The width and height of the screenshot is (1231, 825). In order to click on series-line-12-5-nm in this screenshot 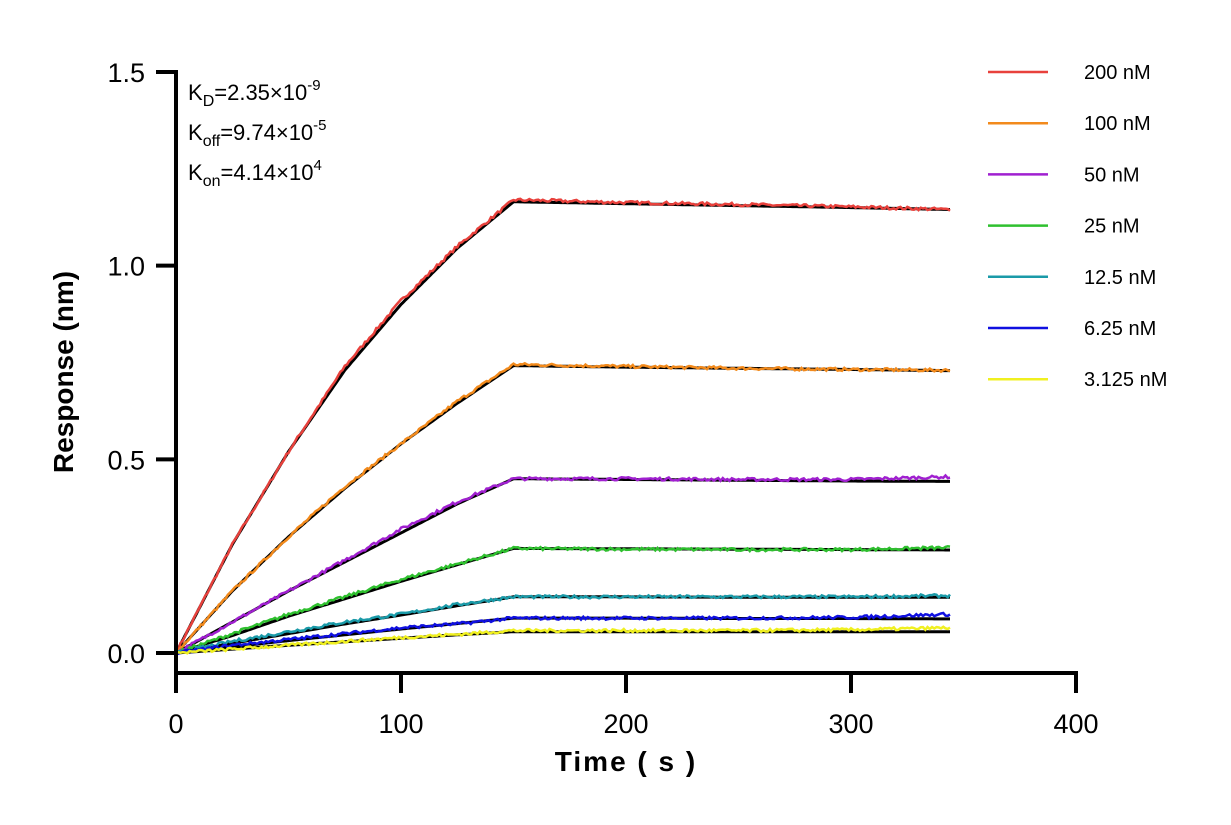, I will do `click(563, 624)`.